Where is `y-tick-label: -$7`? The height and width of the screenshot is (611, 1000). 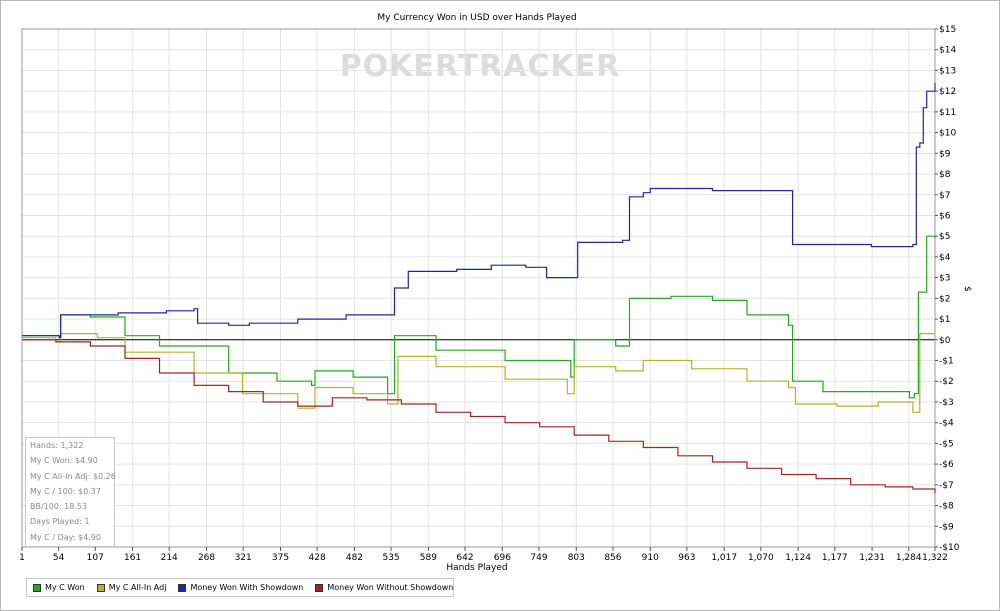
y-tick-label: -$7 is located at coordinates (946, 486).